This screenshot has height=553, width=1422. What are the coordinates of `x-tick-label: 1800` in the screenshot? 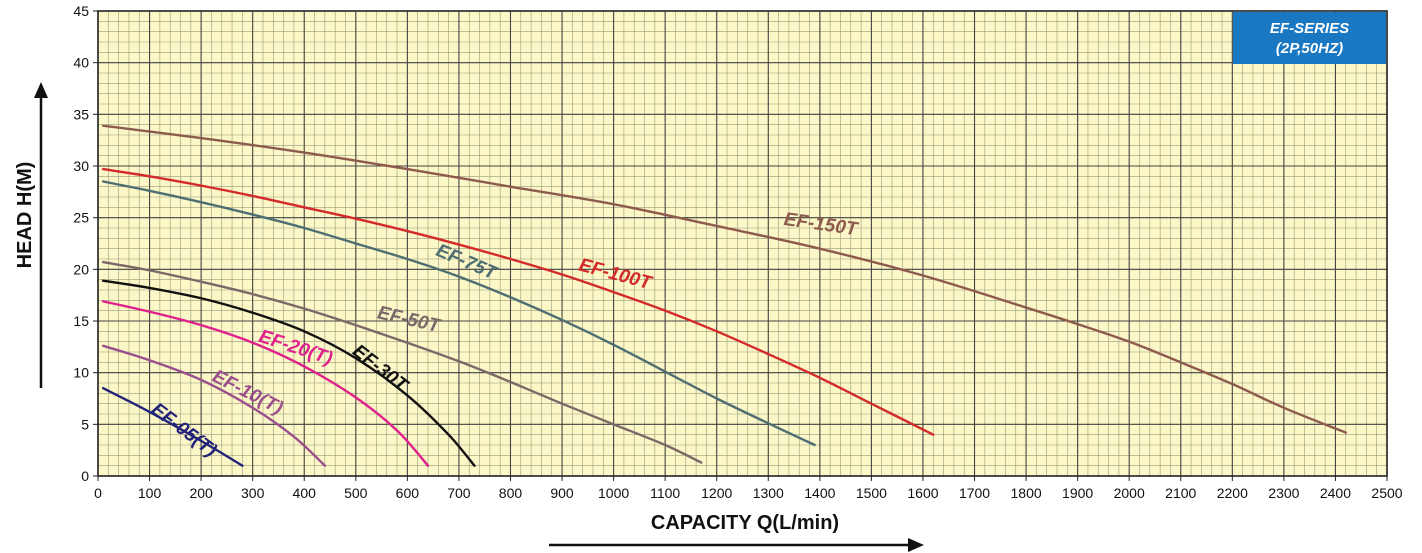 It's located at (1026, 493).